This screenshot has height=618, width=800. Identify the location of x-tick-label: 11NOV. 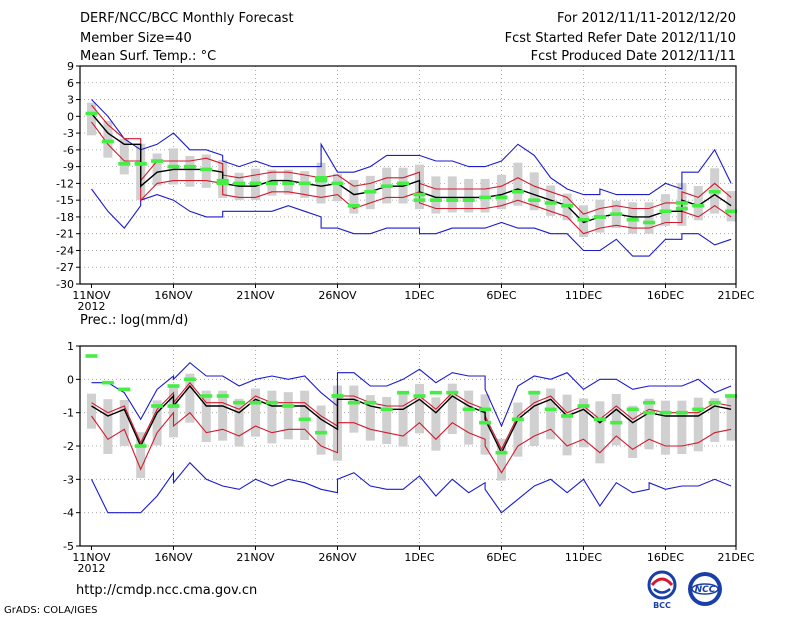
(91, 557).